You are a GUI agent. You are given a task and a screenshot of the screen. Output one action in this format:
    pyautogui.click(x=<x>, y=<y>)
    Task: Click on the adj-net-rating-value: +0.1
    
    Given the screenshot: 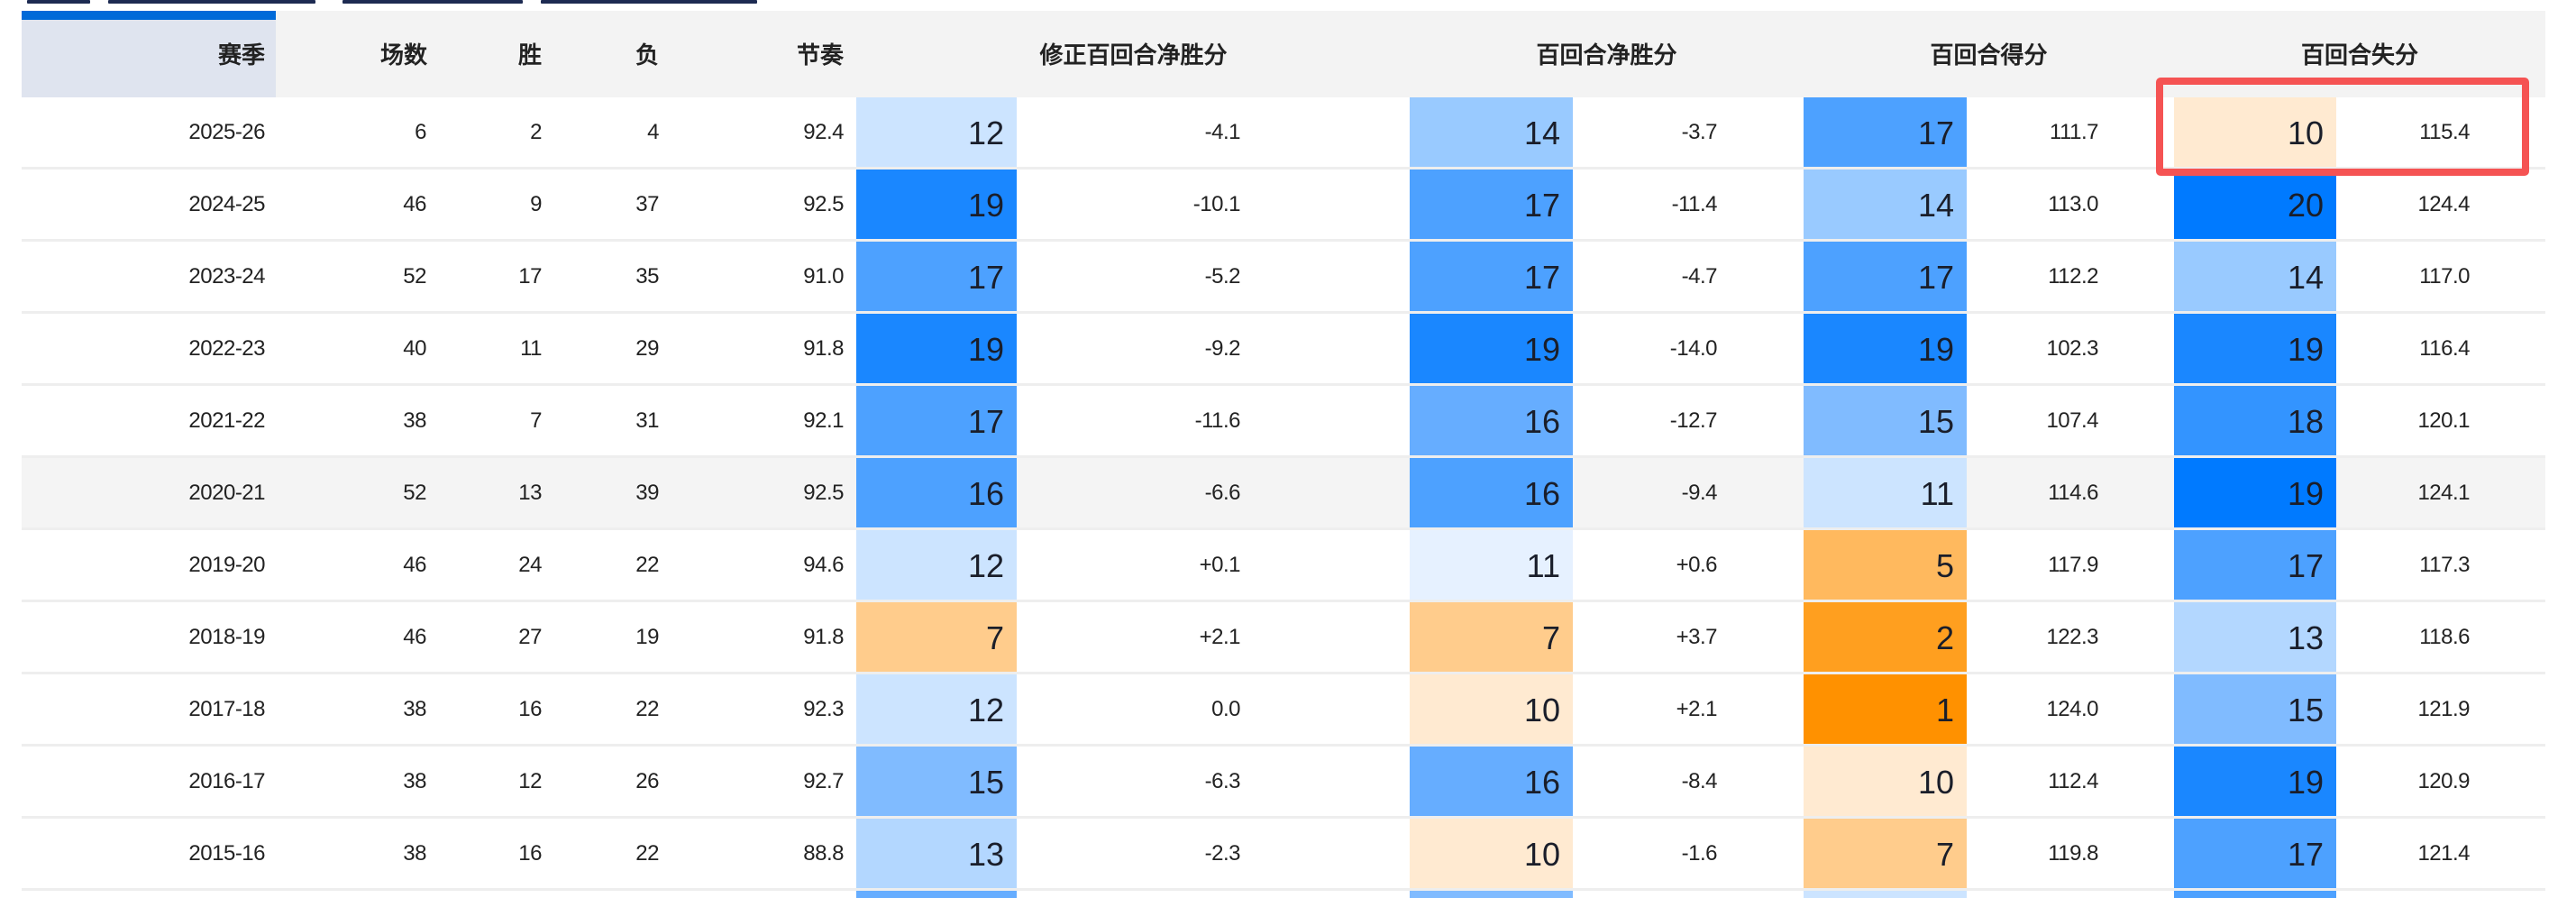 What is the action you would take?
    pyautogui.click(x=1220, y=565)
    